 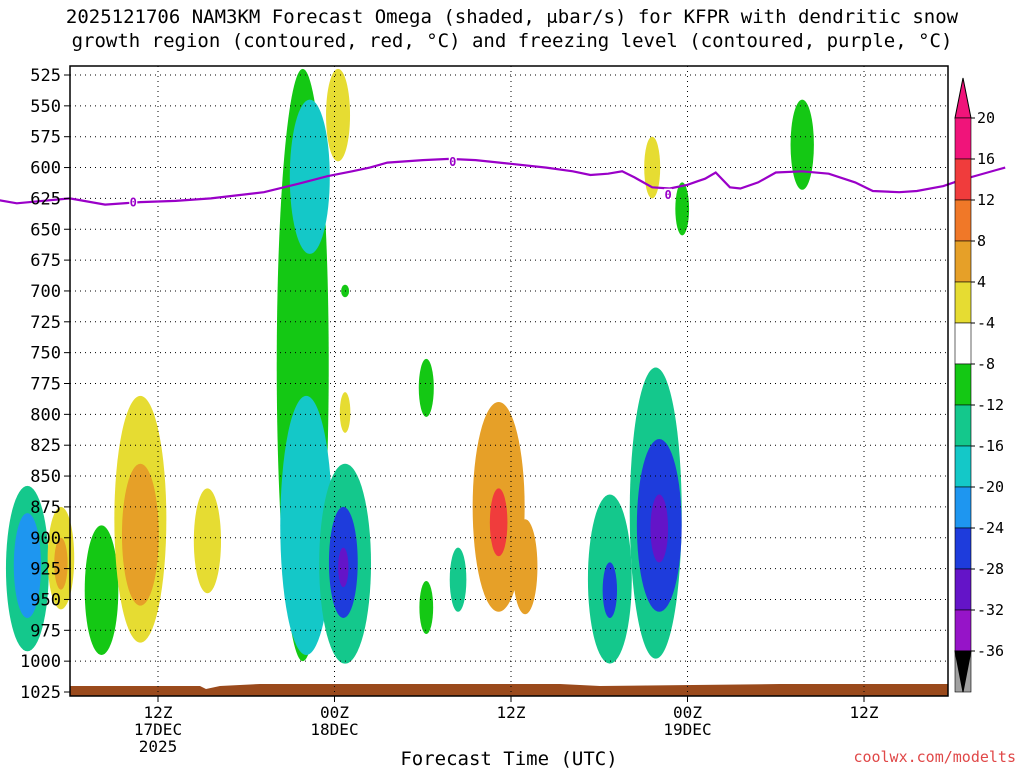 What do you see at coordinates (508, 758) in the screenshot?
I see `x-axis-label: Forecast Time (UTC)` at bounding box center [508, 758].